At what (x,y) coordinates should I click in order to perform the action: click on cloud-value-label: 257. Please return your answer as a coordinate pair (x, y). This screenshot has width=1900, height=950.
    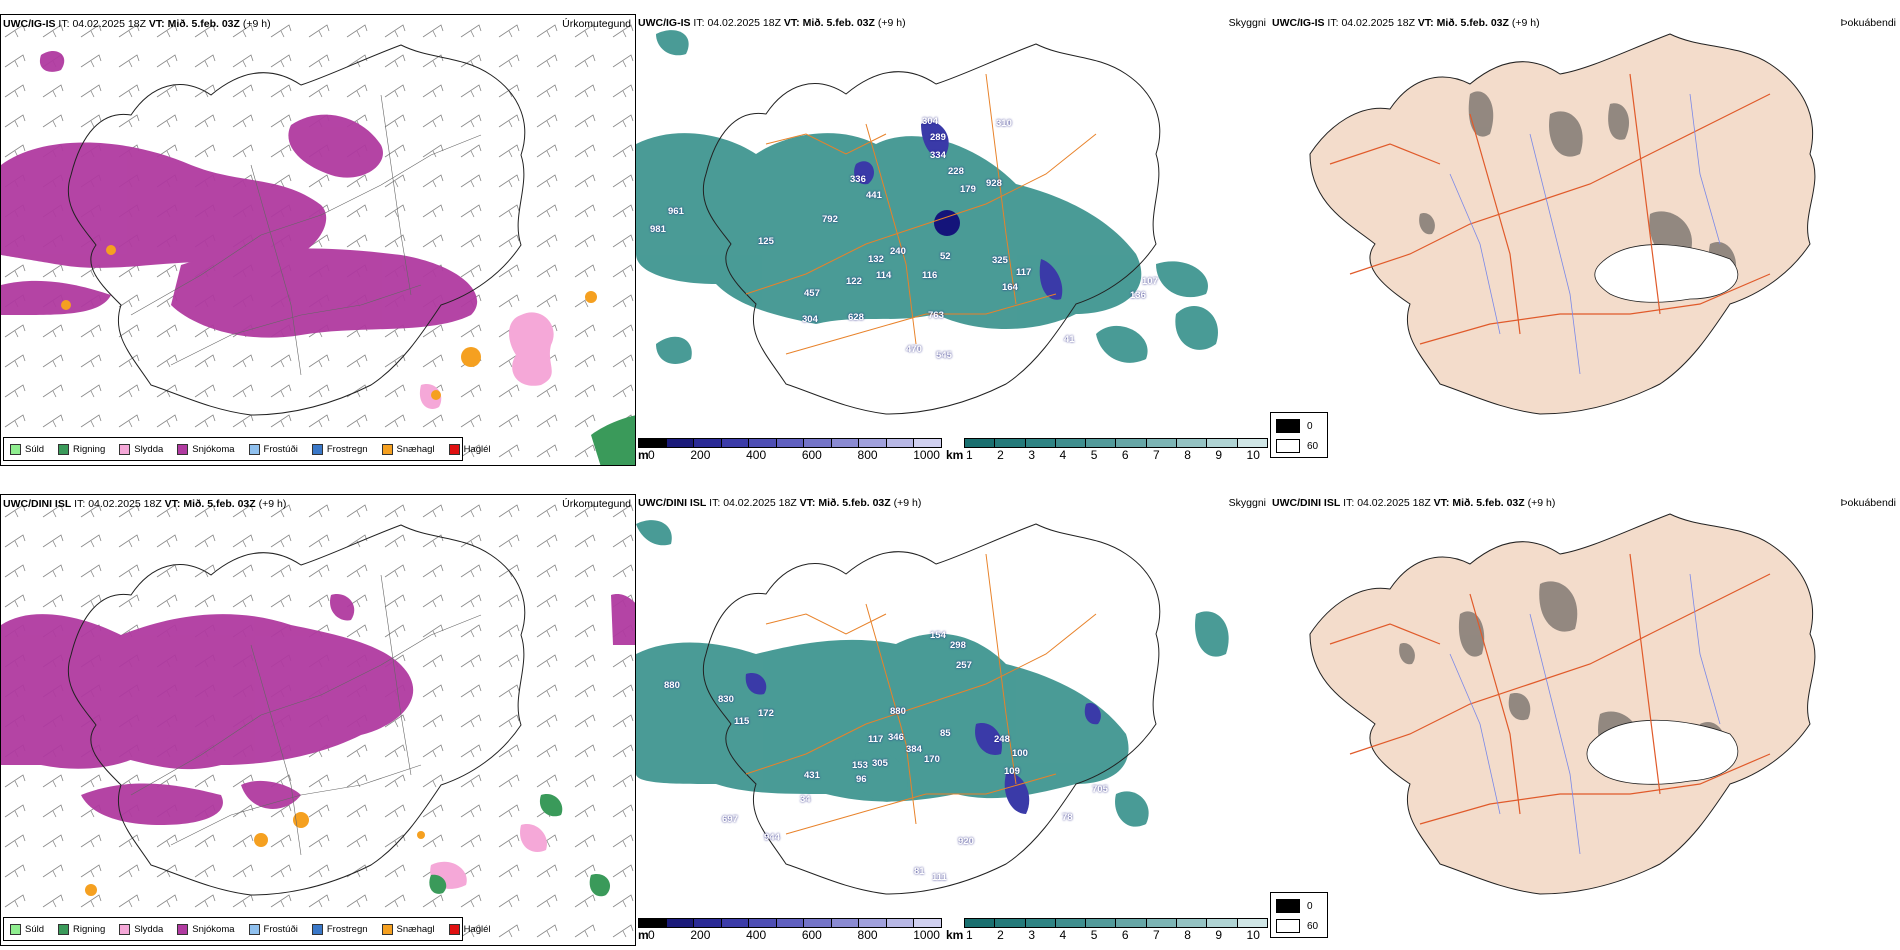
    Looking at the image, I should click on (964, 665).